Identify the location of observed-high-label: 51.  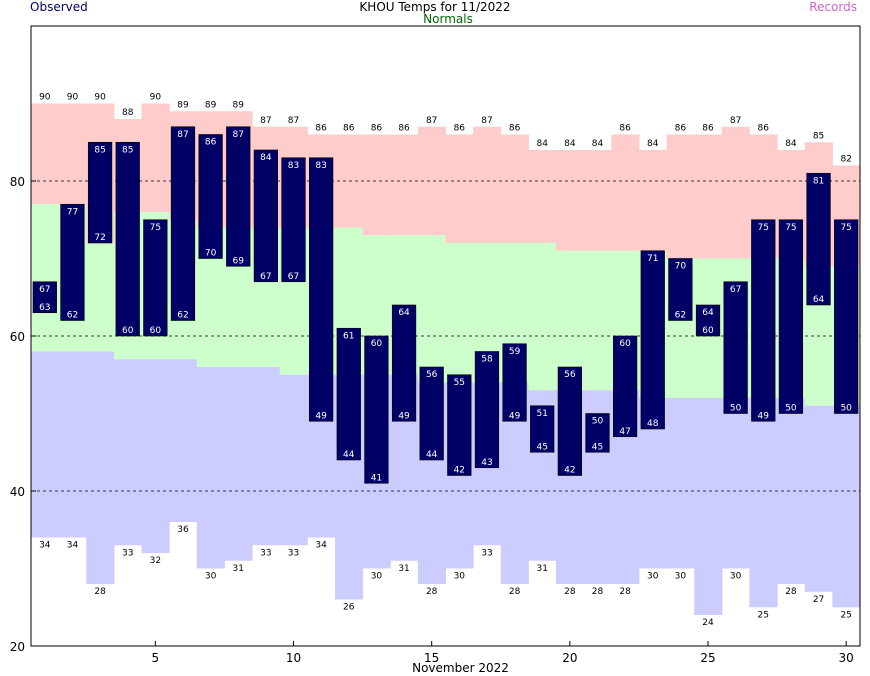
(541, 414).